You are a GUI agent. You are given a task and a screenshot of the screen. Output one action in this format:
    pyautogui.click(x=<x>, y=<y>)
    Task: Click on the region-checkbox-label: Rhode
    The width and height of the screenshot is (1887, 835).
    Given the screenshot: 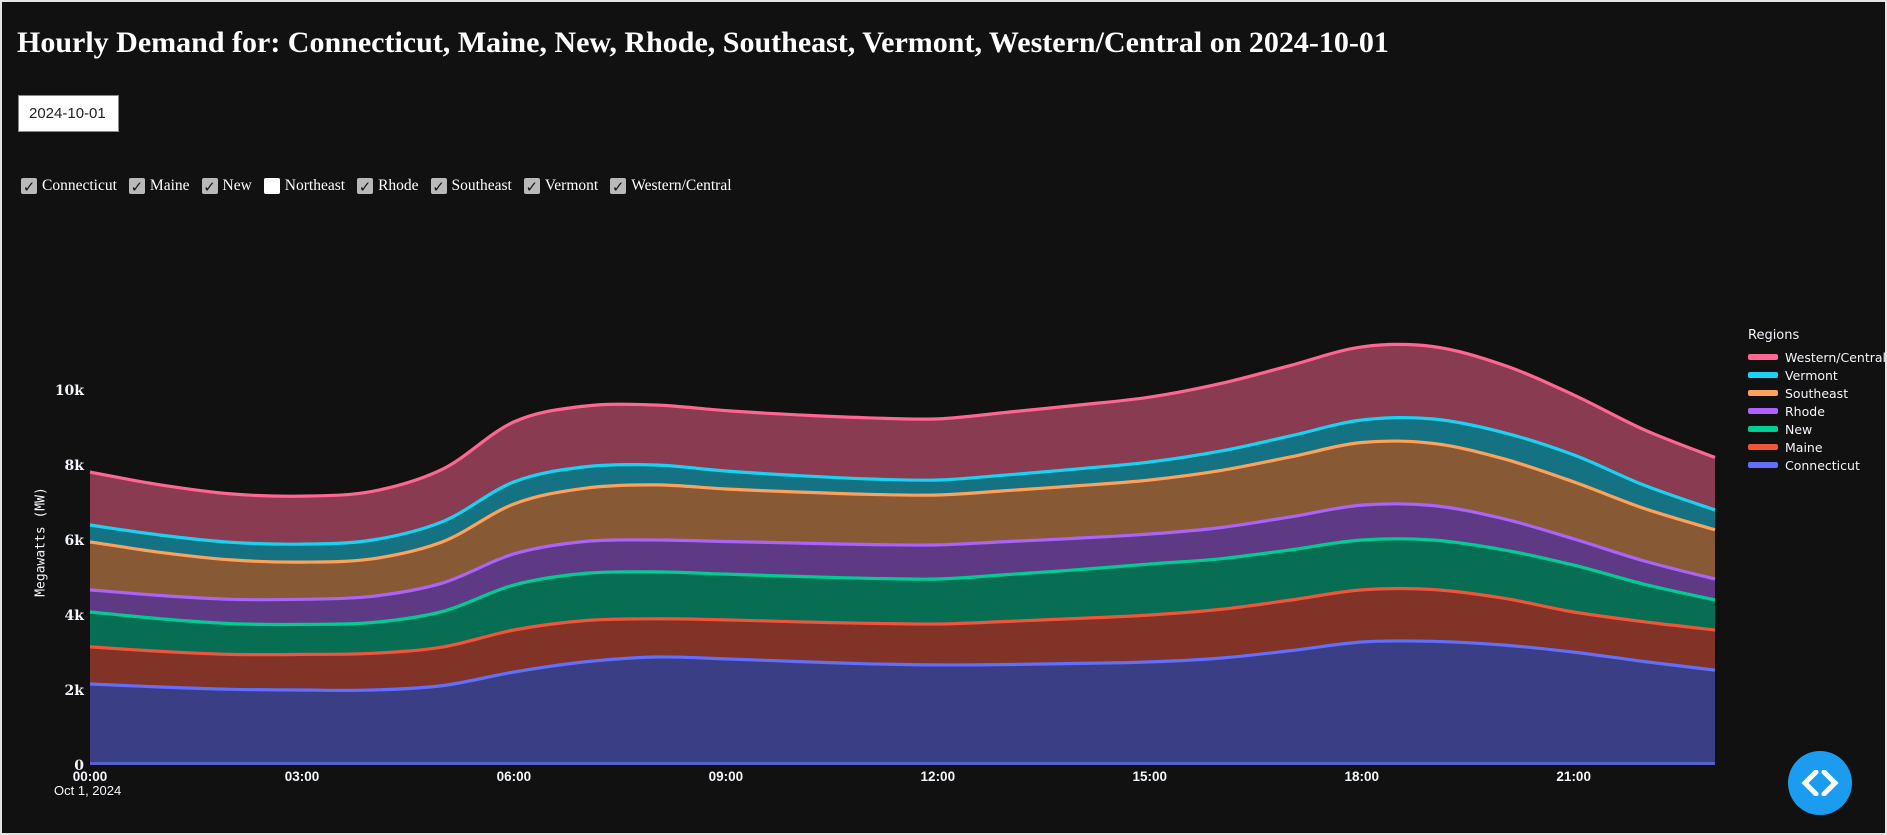 What is the action you would take?
    pyautogui.click(x=398, y=185)
    